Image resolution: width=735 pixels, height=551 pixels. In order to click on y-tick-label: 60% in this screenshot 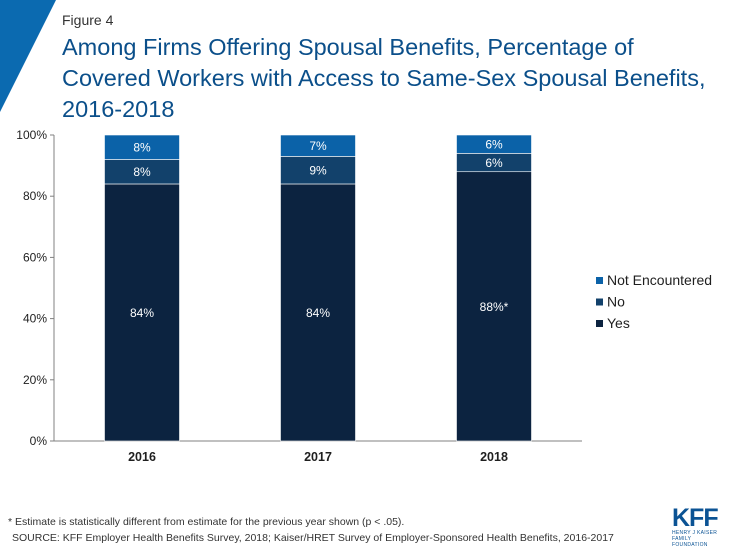, I will do `click(35, 257)`.